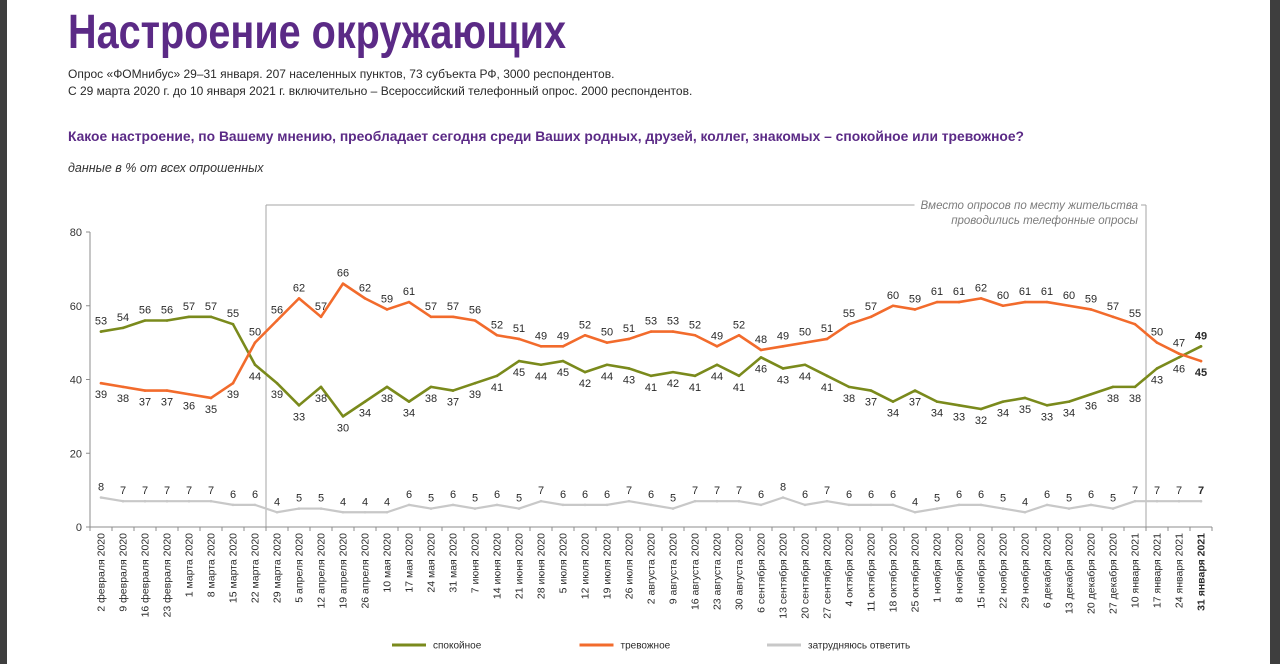 Image resolution: width=1280 pixels, height=664 pixels. I want to click on data-label-anxious: 60, so click(893, 296).